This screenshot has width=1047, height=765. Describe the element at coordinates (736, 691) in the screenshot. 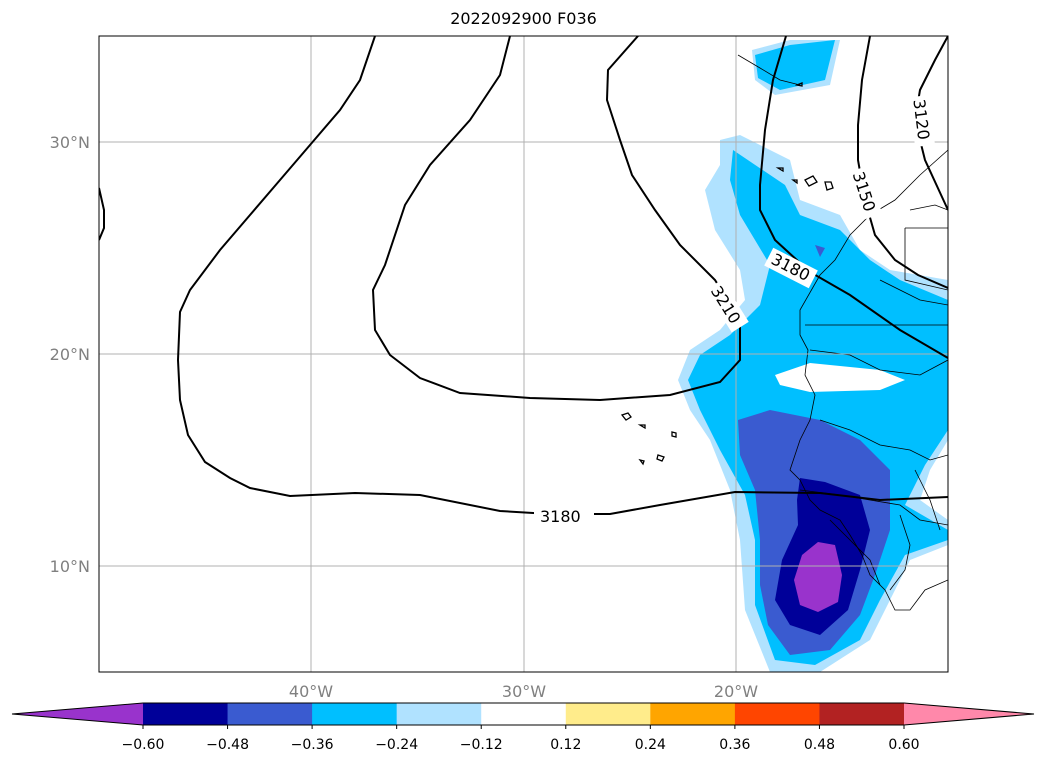

I see `lon-label-20w: 20°W` at that location.